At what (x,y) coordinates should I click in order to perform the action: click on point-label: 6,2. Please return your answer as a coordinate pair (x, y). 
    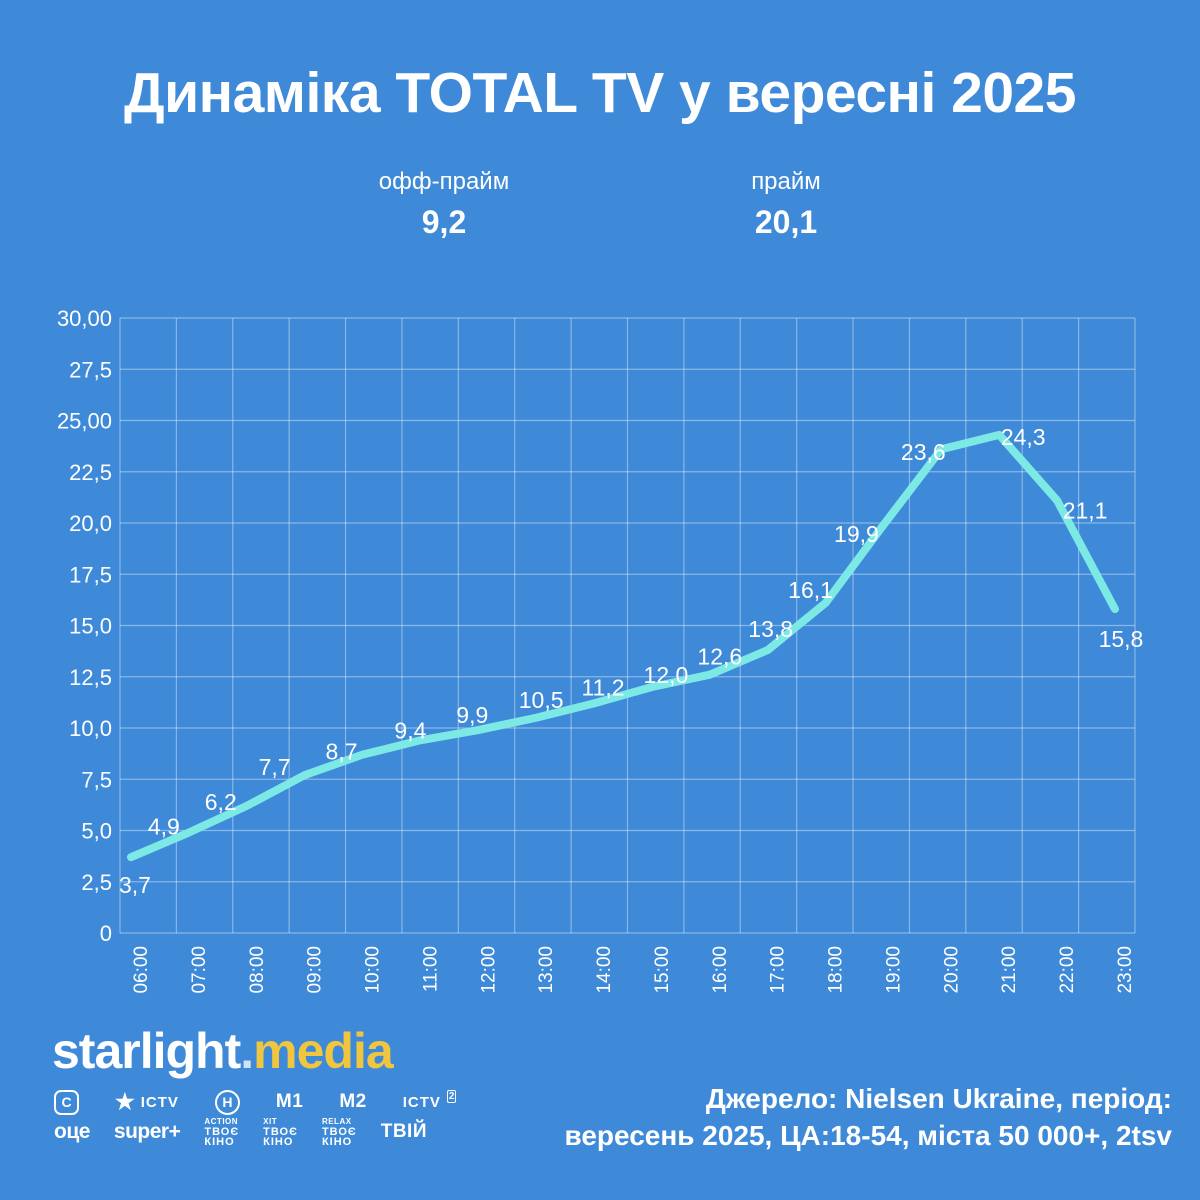
    Looking at the image, I should click on (221, 802).